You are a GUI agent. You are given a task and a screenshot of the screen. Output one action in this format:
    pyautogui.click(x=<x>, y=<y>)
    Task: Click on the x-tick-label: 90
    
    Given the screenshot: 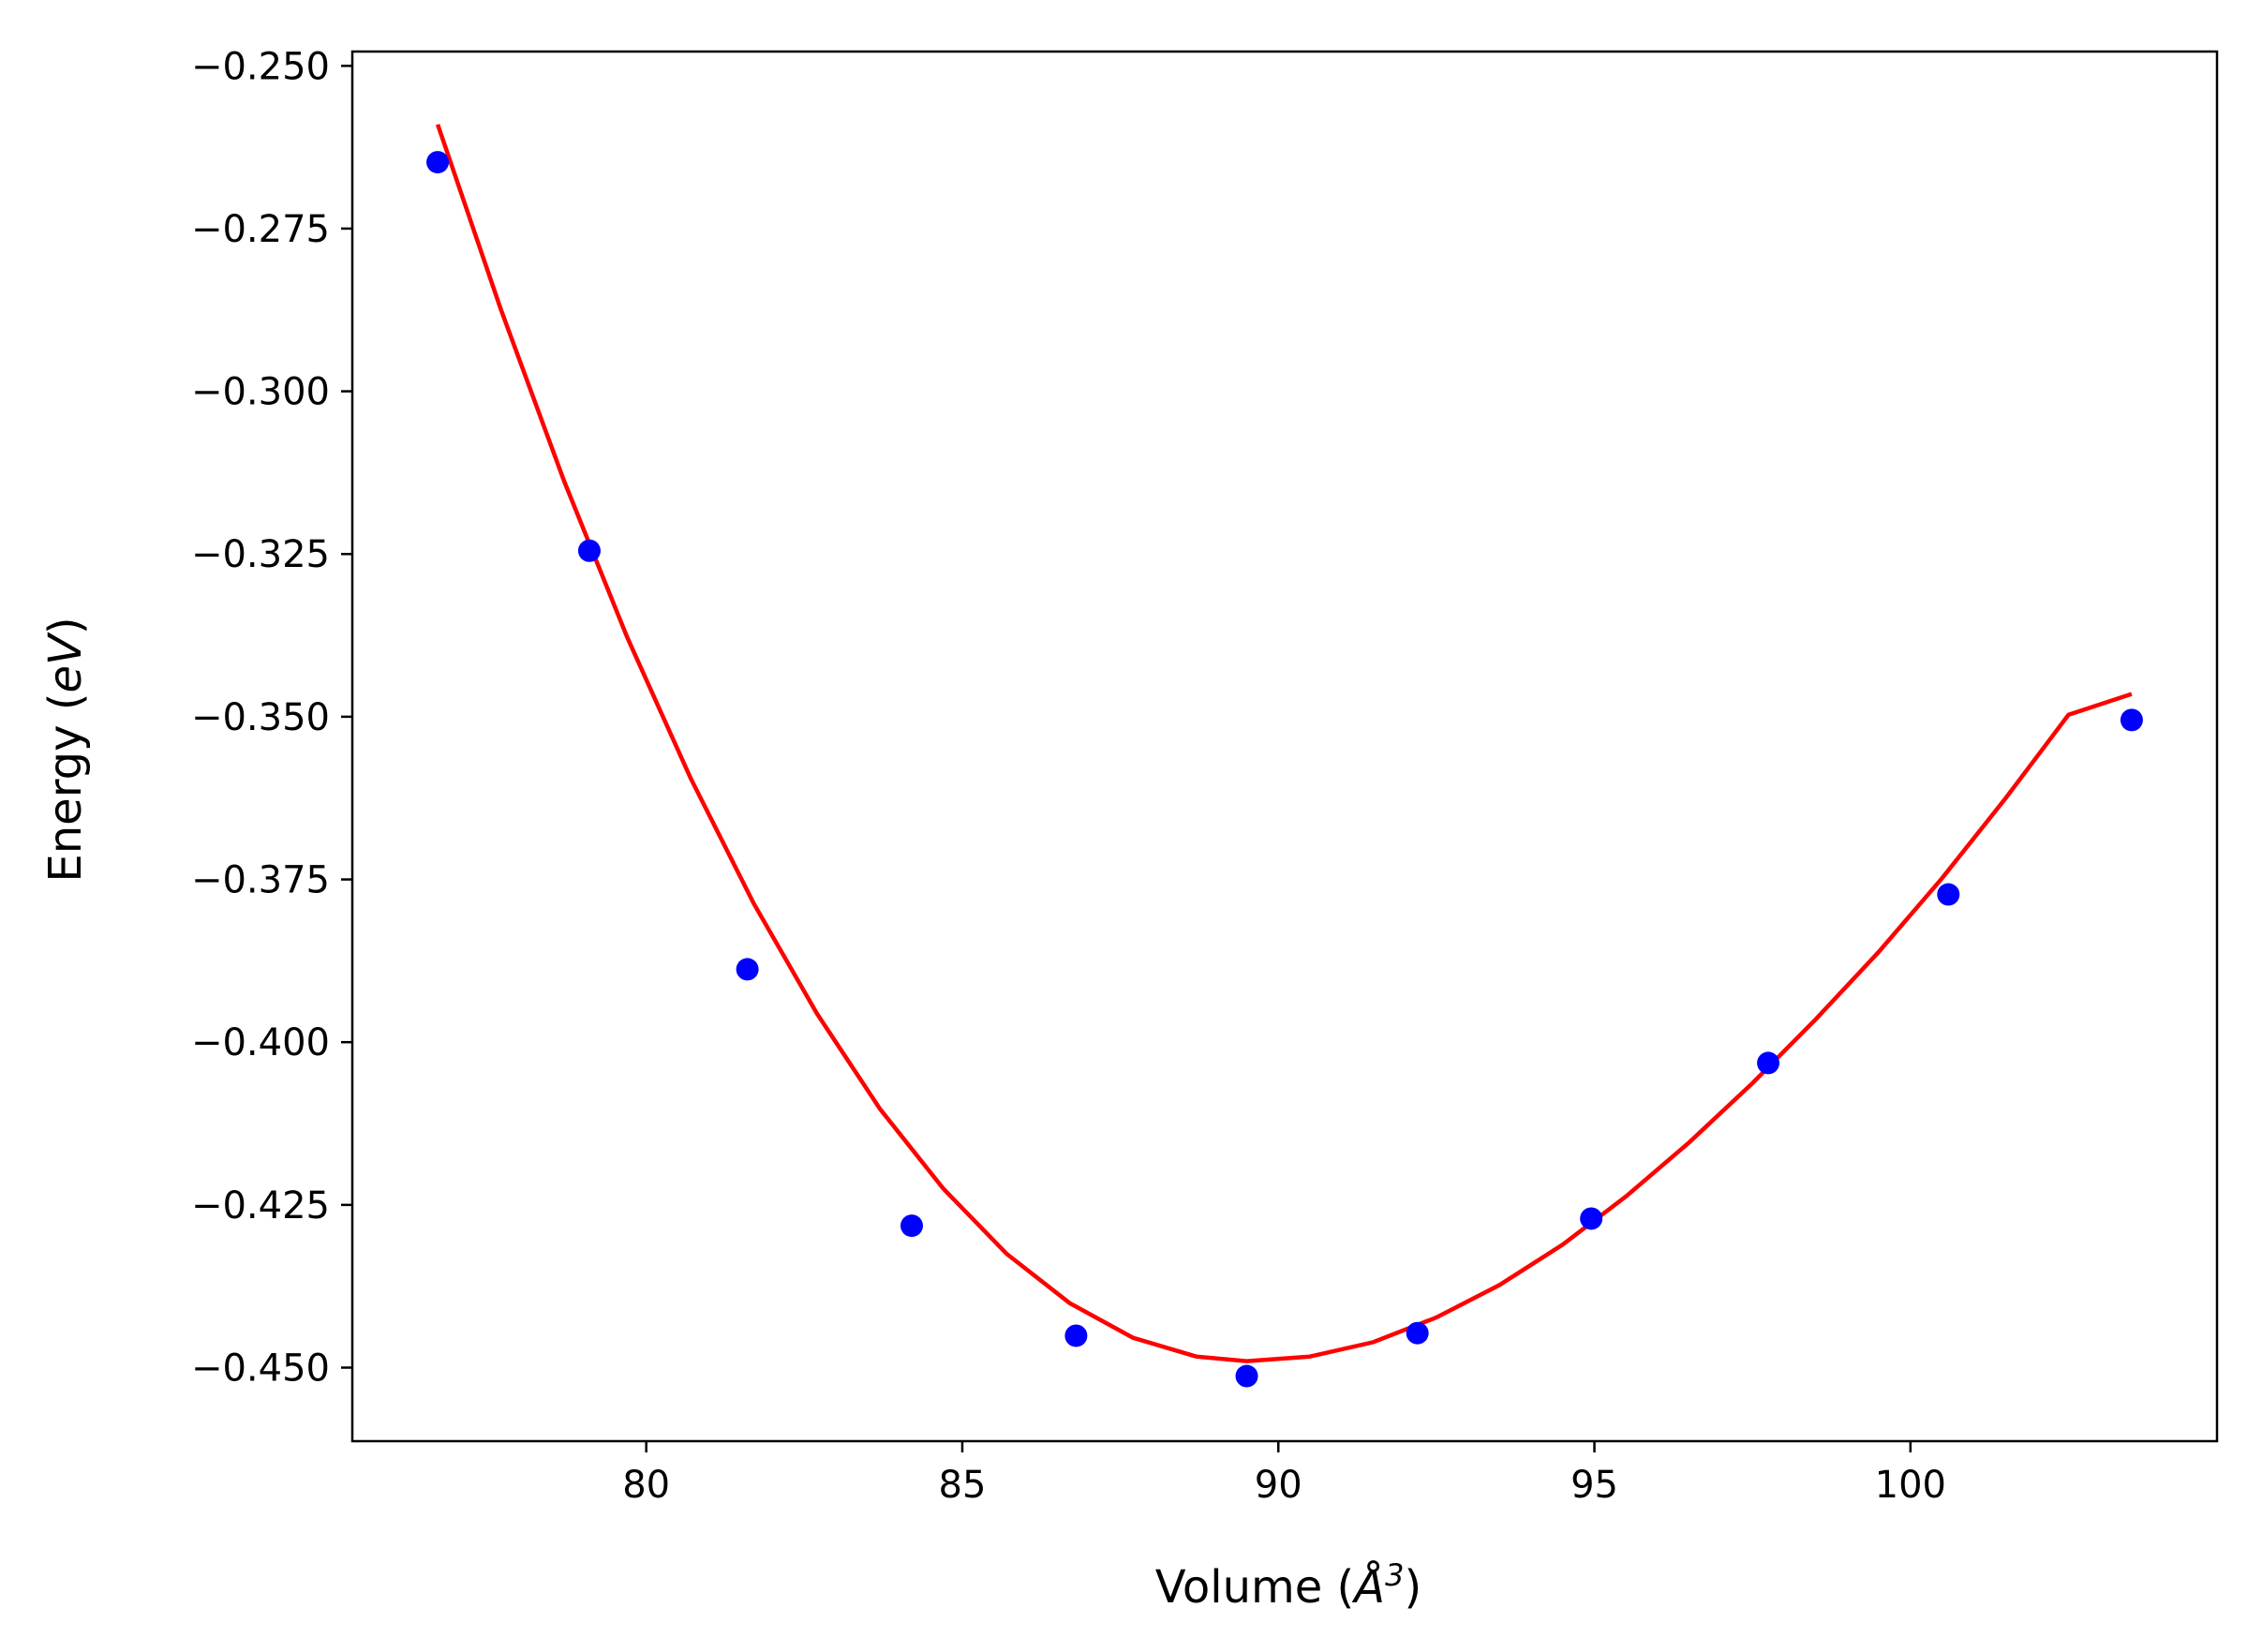 What is the action you would take?
    pyautogui.click(x=1278, y=1485)
    